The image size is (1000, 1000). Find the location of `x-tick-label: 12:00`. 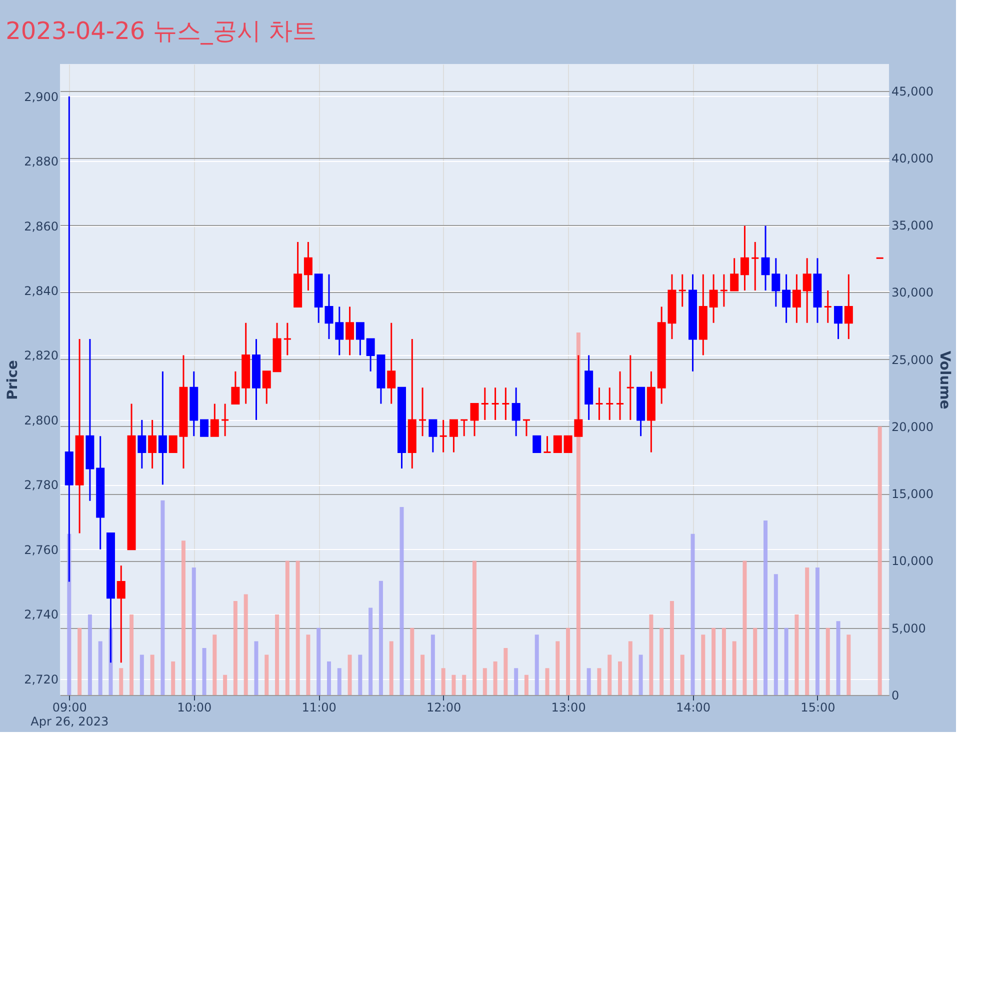

x-tick-label: 12:00 is located at coordinates (444, 707).